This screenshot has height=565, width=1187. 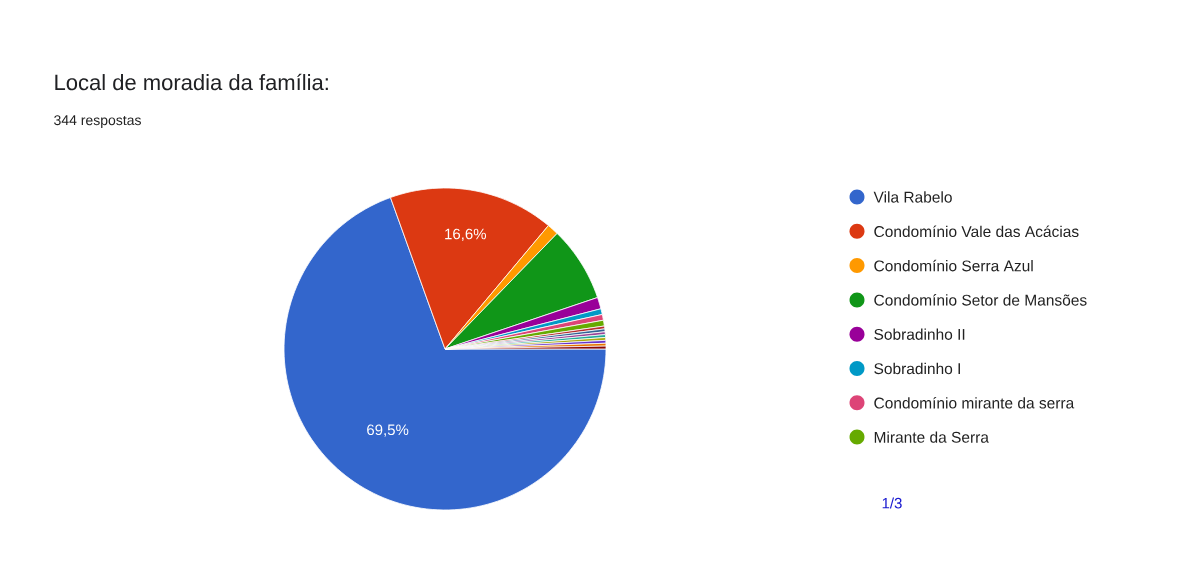 I want to click on chart-title: Local de moradia da família:, so click(x=191, y=82).